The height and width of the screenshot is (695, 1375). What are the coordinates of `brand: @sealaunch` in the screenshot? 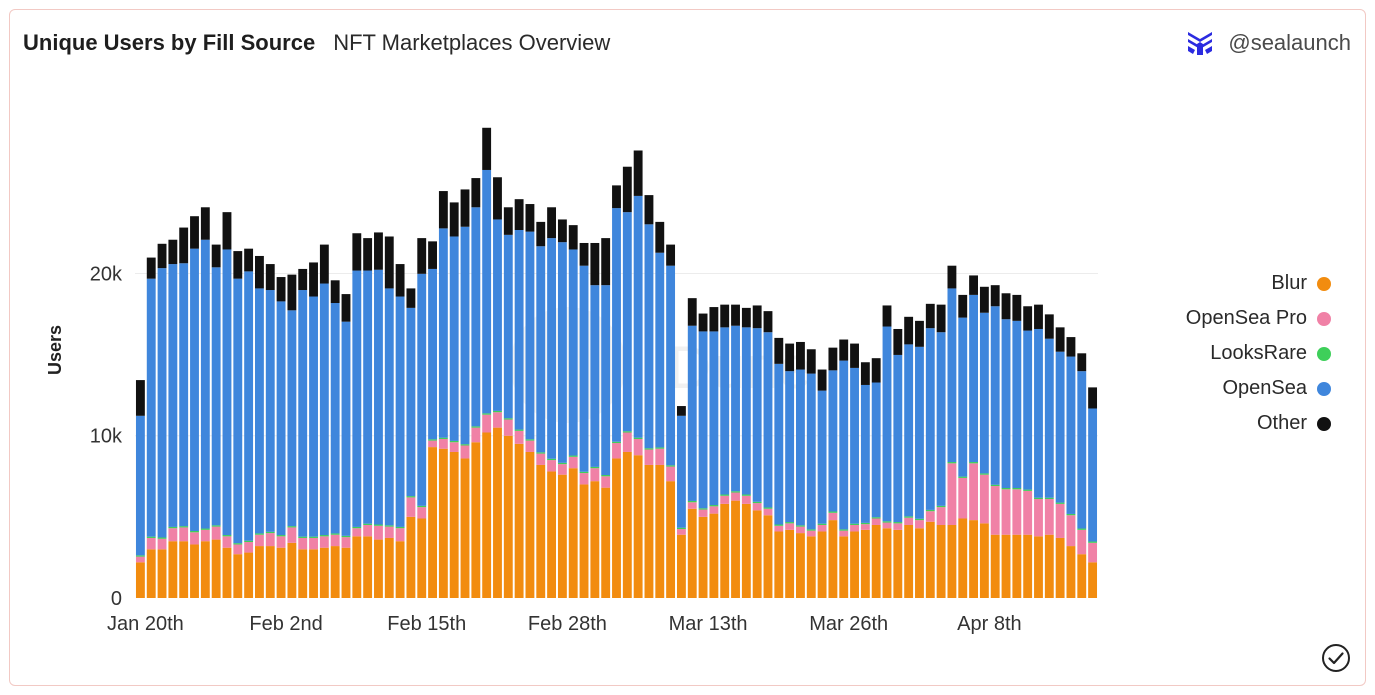 It's located at (1268, 43).